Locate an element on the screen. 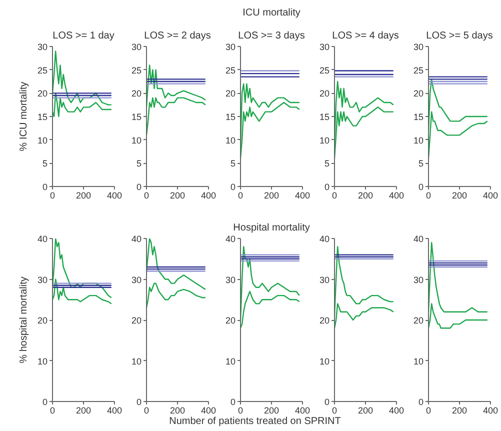  chart-title: Hospital mortality is located at coordinates (271, 228).